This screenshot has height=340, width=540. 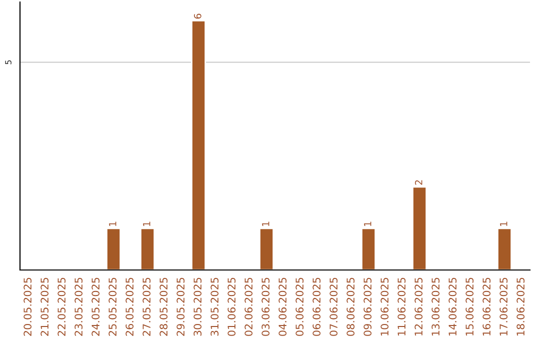 I want to click on x-tick-label: 02.06.2025, so click(x=248, y=307).